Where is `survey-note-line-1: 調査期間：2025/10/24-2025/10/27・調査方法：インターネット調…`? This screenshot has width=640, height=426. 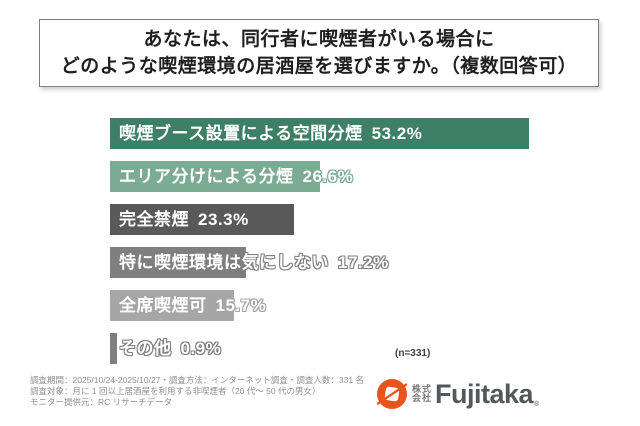
survey-note-line-1: 調査期間：2025/10/24-2025/10/27・調査方法：インターネット調… is located at coordinates (197, 380).